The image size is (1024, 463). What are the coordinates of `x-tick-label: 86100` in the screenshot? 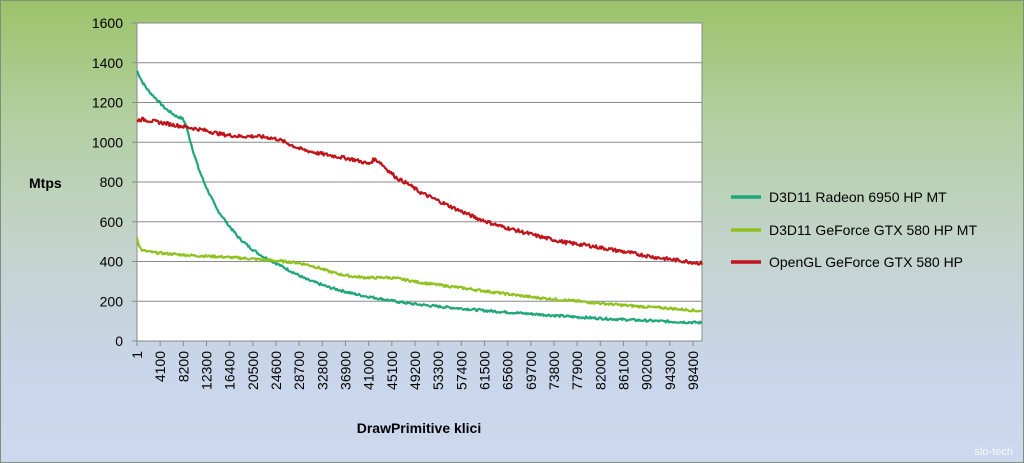 It's located at (623, 370).